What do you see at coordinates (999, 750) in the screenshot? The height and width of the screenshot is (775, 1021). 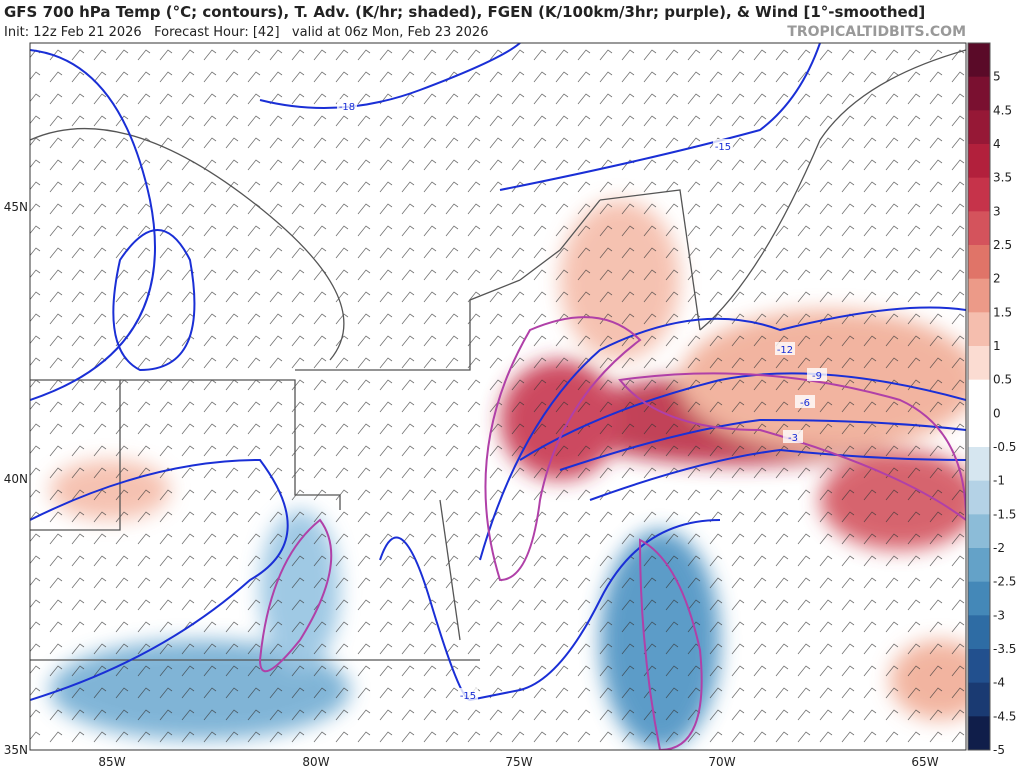 I see `colorbar-label: -5` at bounding box center [999, 750].